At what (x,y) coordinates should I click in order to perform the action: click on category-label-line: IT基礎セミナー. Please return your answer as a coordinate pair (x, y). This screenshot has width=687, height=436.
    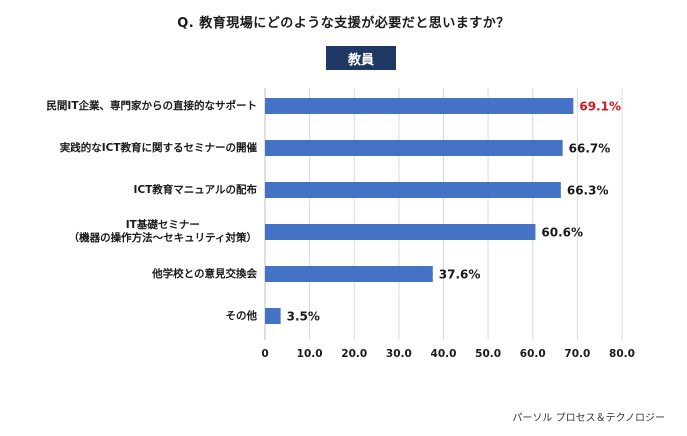
    Looking at the image, I should click on (162, 225).